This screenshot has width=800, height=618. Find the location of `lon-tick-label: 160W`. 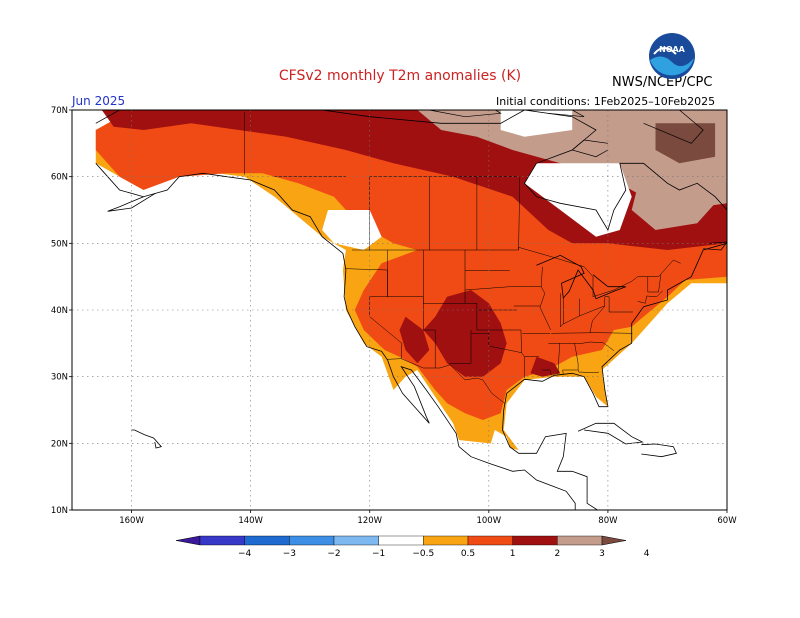

lon-tick-label: 160W is located at coordinates (131, 521).